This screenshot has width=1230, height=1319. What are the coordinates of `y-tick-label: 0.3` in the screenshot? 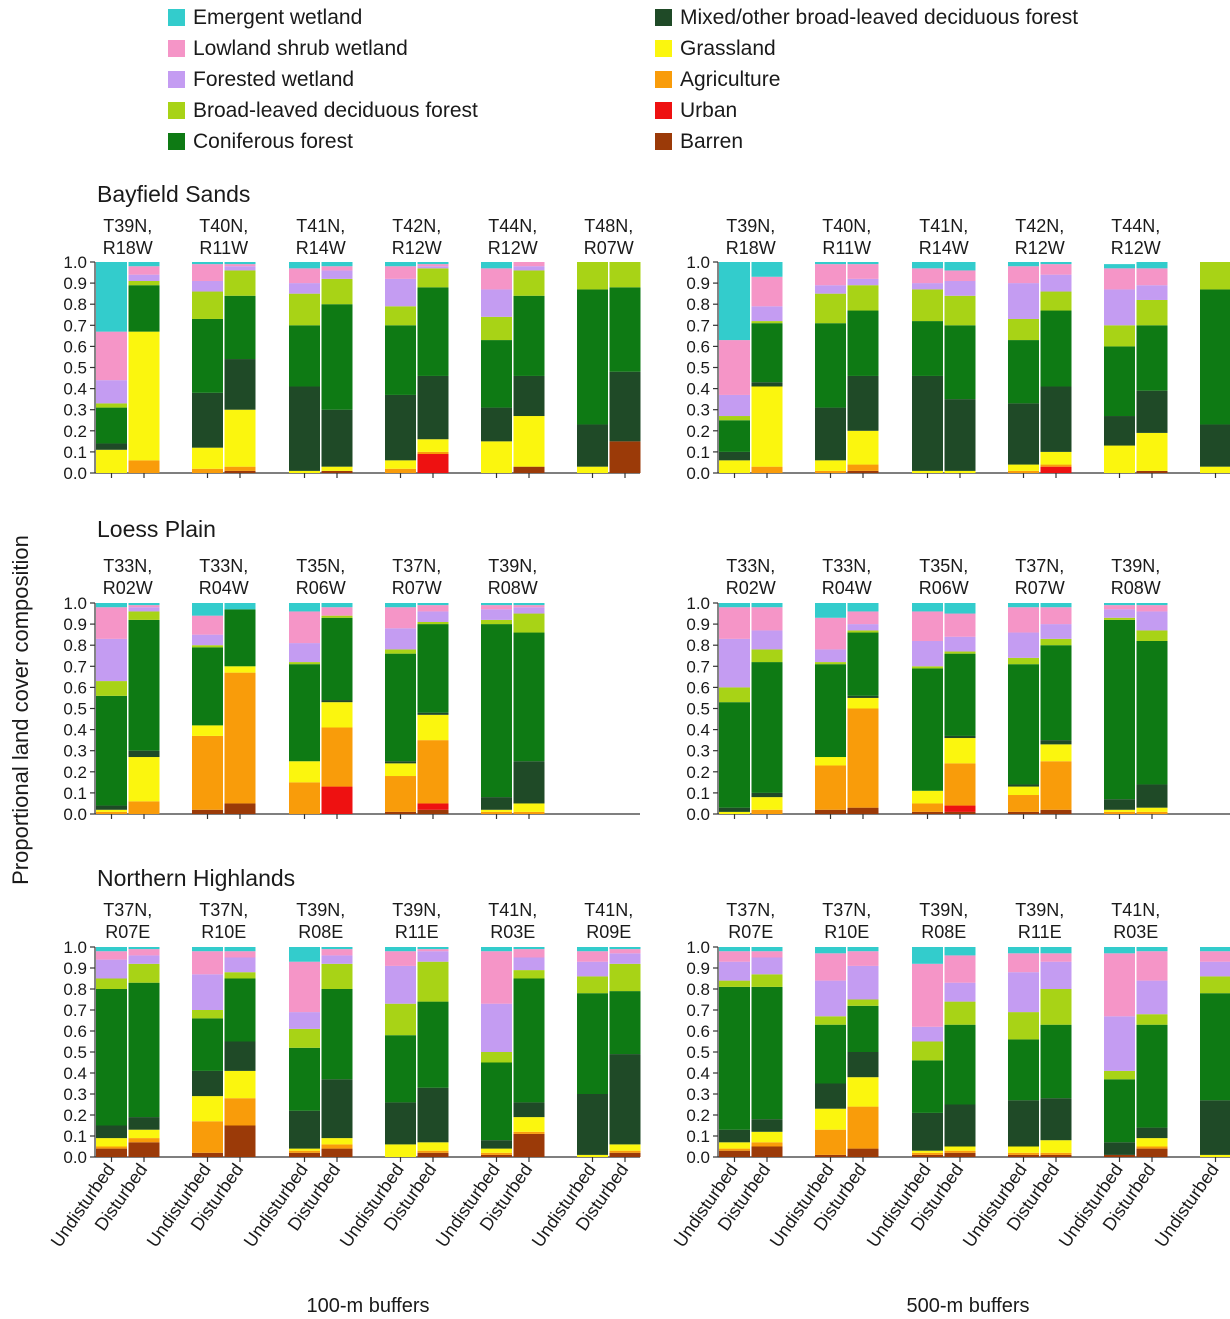 It's located at (698, 751).